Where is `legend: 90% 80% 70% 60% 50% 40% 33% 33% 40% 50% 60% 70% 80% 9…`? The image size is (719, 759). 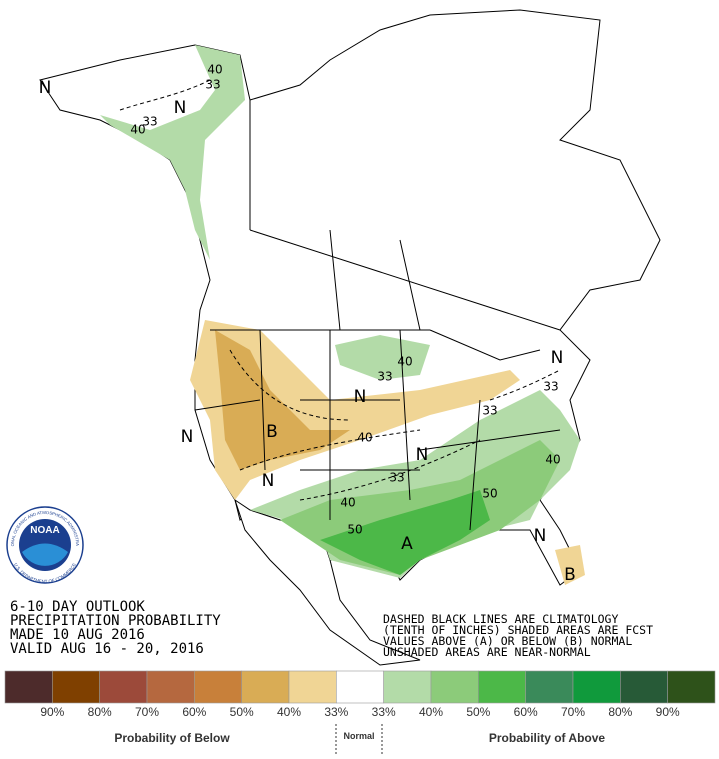 legend: 90% 80% 70% 60% 50% 40% 33% 33% 40% 50% 60% 70% 80% 9… is located at coordinates (360, 713).